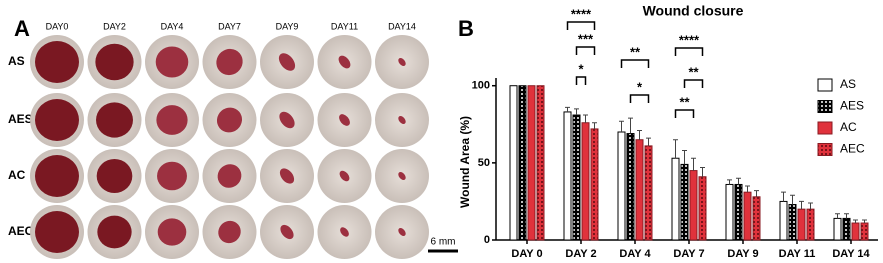  I want to click on x-tick-label: DAY 14, so click(851, 254).